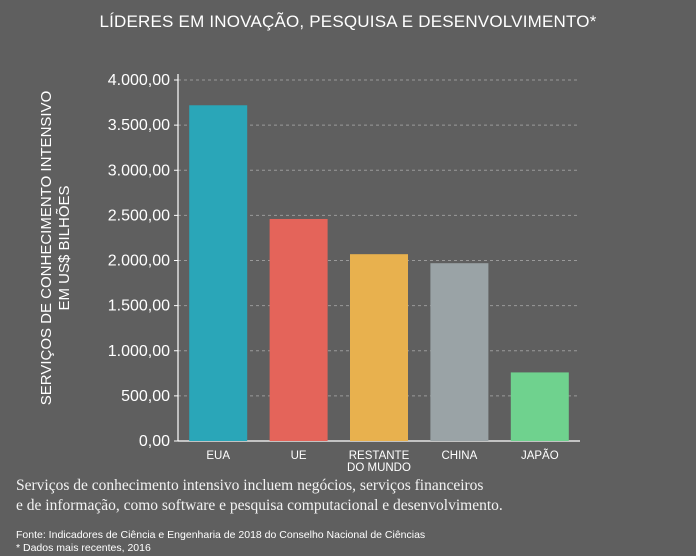  I want to click on x-category-label: DO MUNDO, so click(379, 468).